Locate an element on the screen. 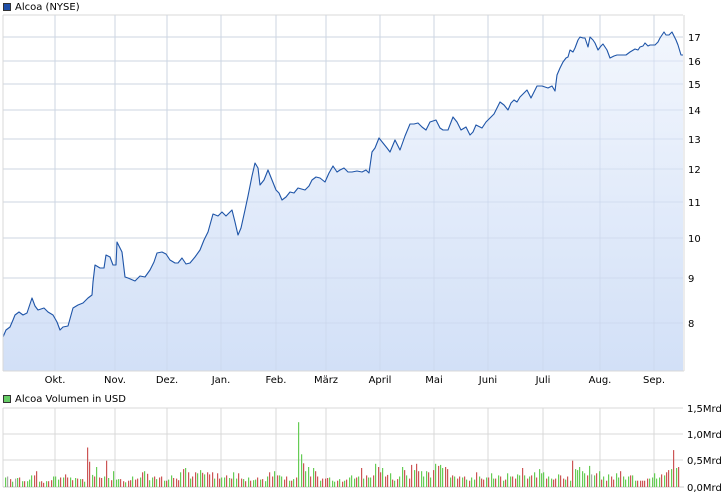 The image size is (726, 496). volume-y-tick-label: 0,0Mrd is located at coordinates (704, 488).